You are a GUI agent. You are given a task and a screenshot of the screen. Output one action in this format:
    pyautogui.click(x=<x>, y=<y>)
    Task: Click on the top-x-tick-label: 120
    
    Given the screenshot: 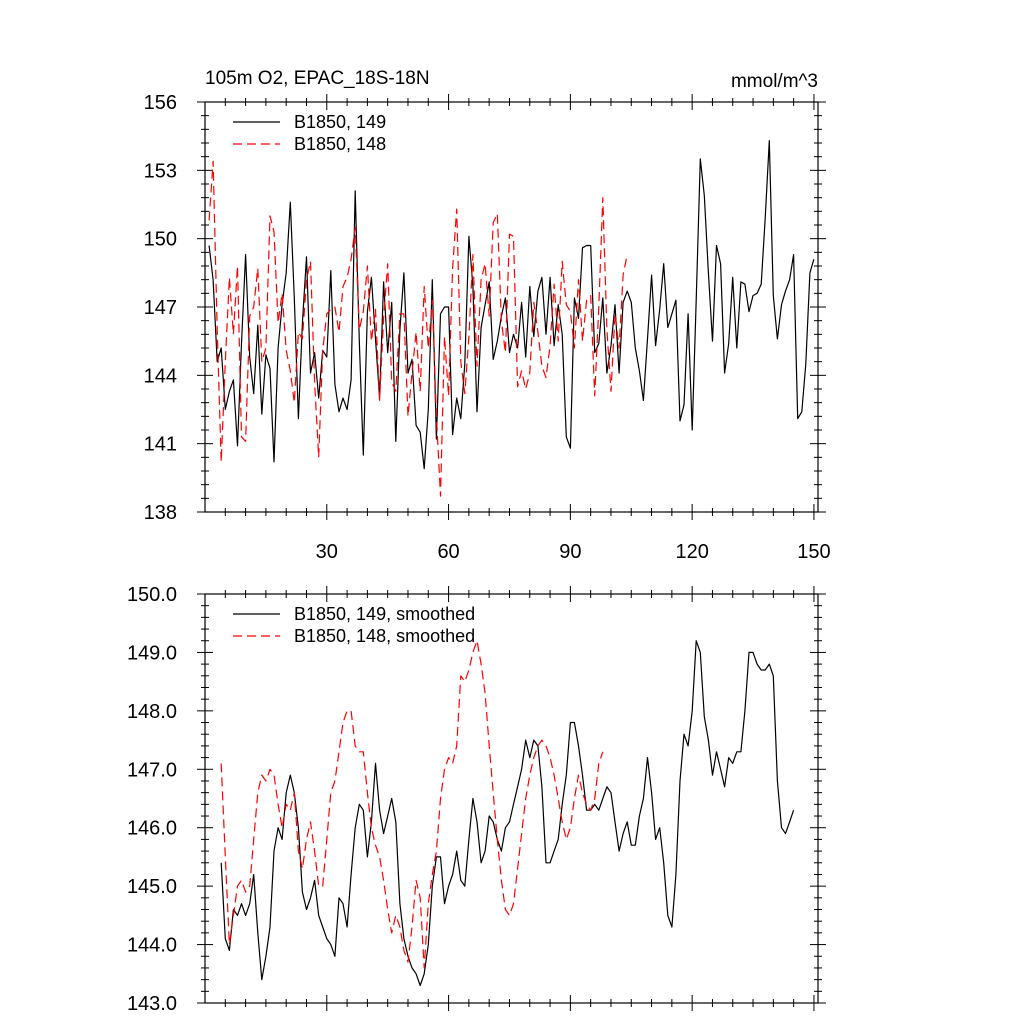 What is the action you would take?
    pyautogui.click(x=691, y=552)
    